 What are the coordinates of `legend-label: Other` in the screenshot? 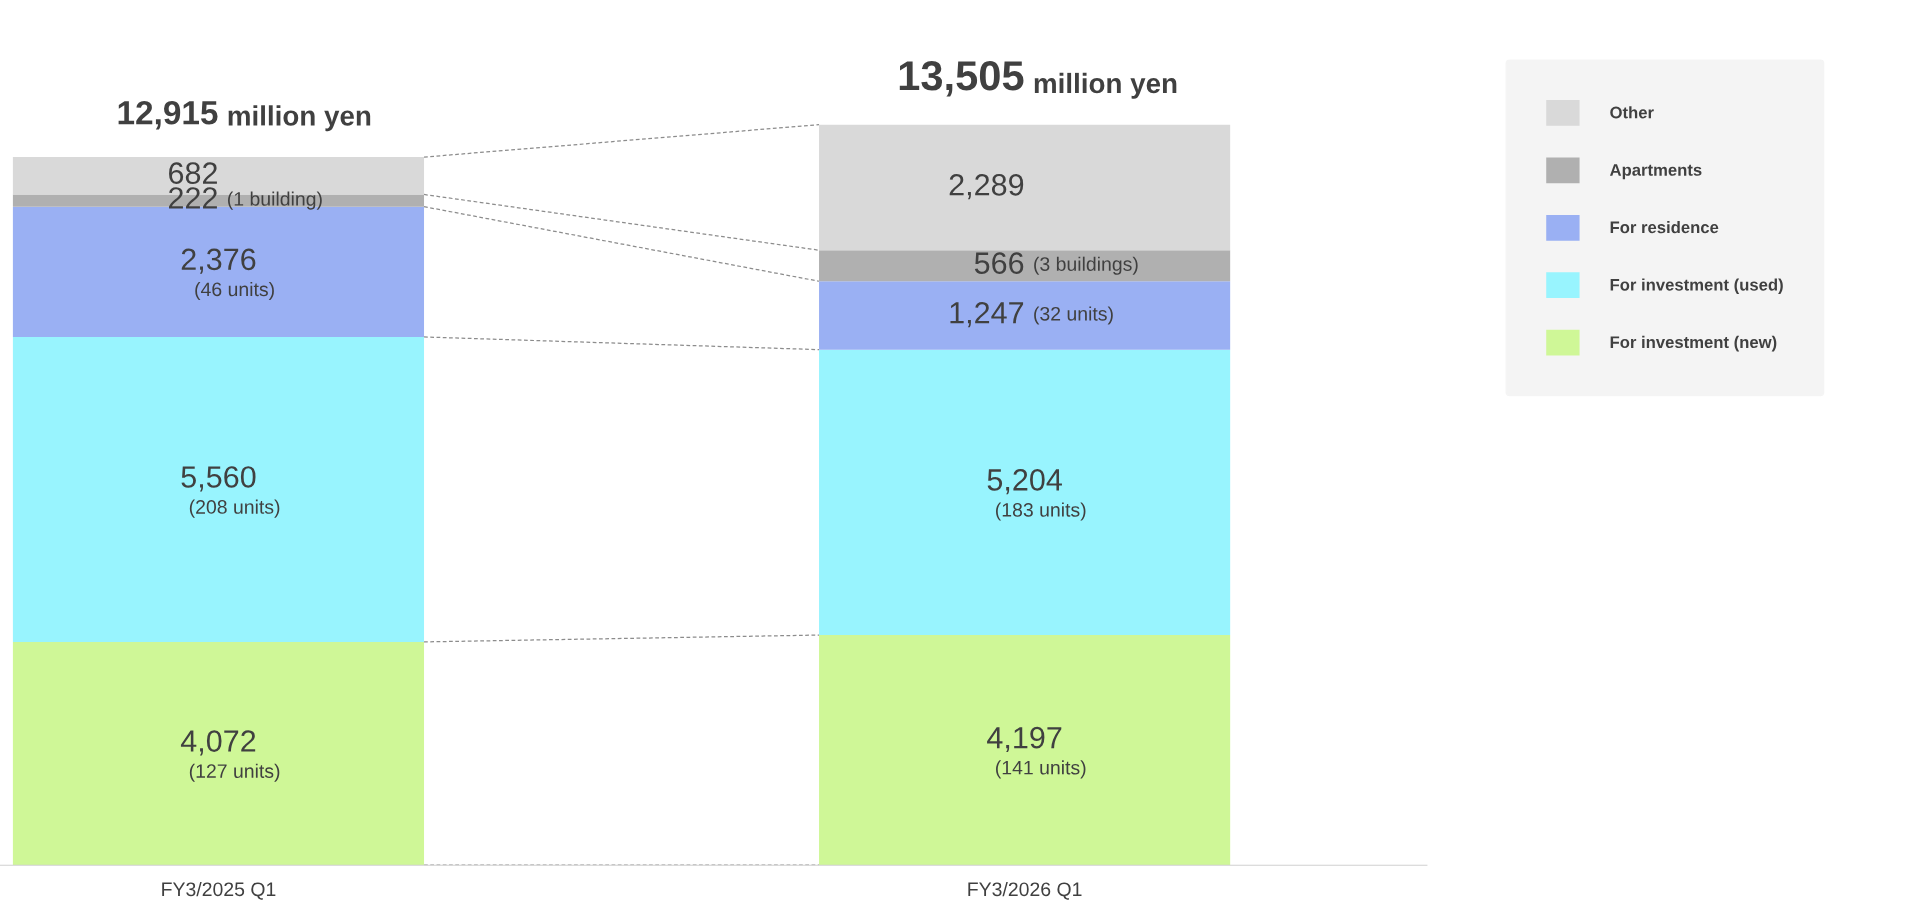 It's located at (1632, 112).